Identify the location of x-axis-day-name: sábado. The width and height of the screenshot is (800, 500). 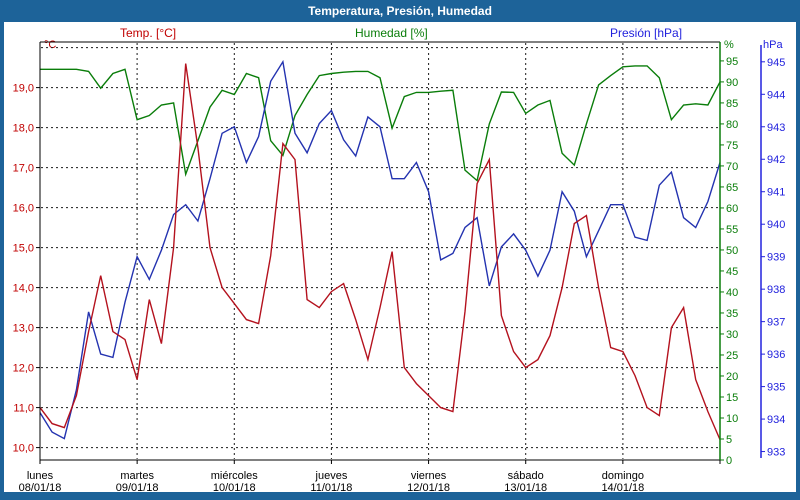
(526, 476).